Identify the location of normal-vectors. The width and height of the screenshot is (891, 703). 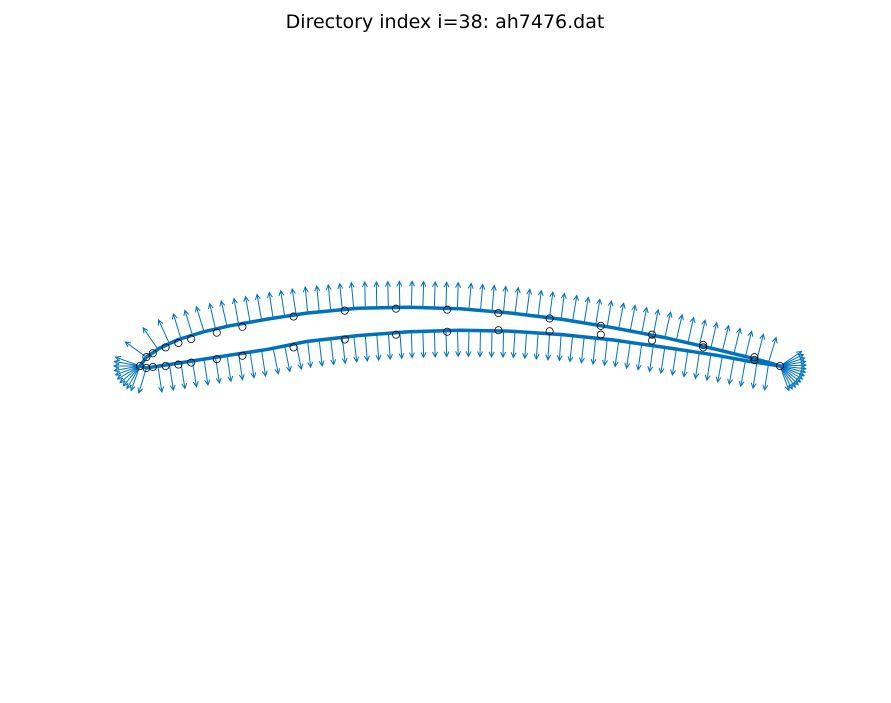
(460, 337).